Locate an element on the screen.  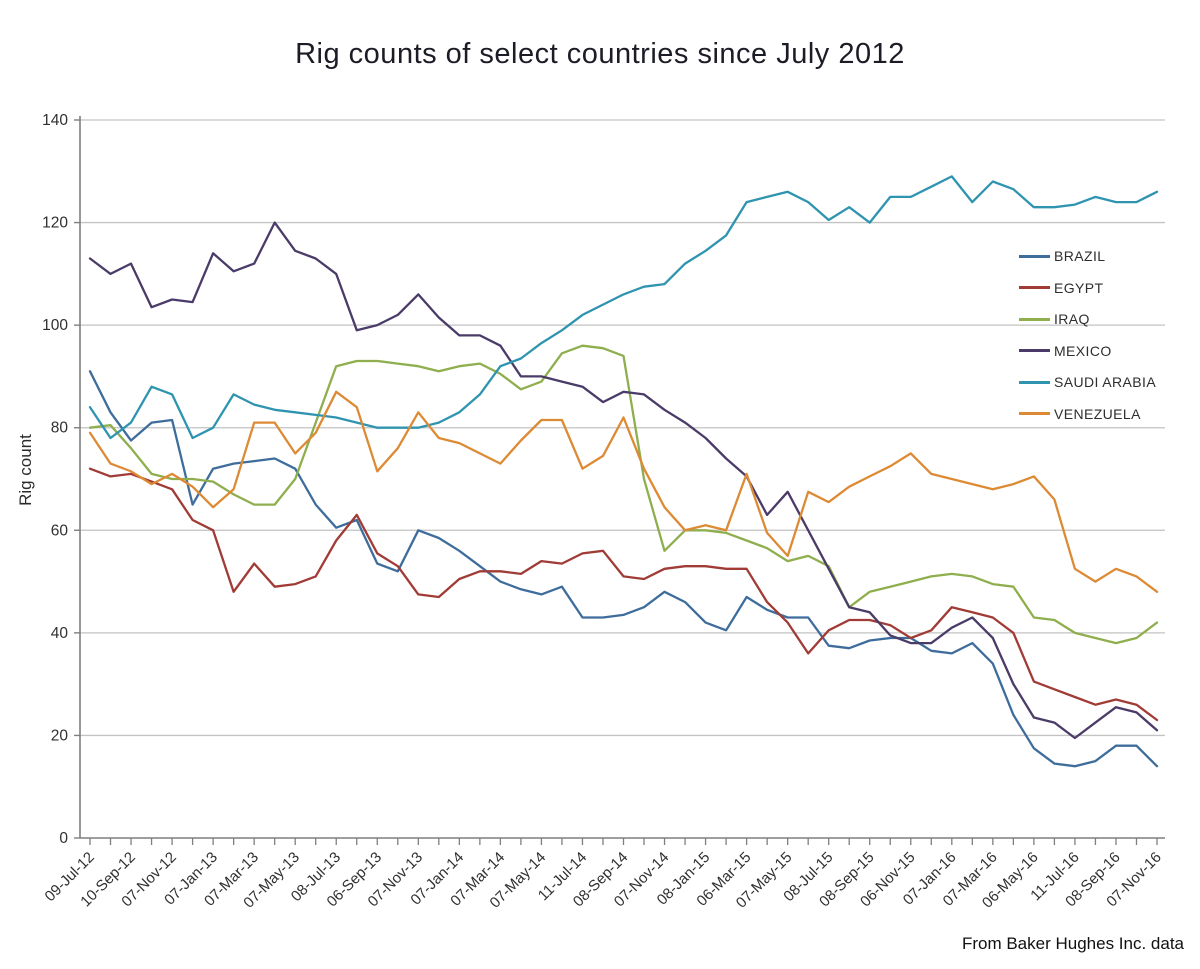
y-tick-label: 120 is located at coordinates (55, 223).